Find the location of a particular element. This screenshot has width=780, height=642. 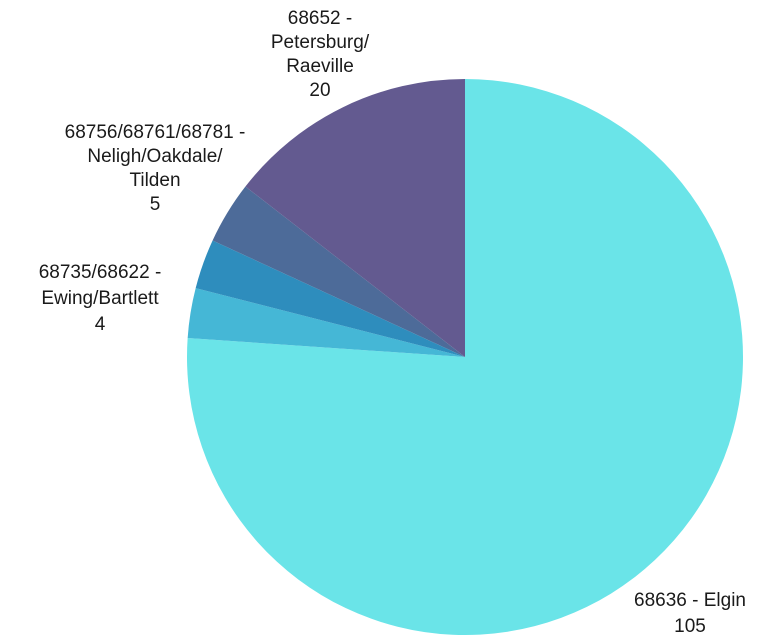

slice-value-label: 5 is located at coordinates (155, 204).